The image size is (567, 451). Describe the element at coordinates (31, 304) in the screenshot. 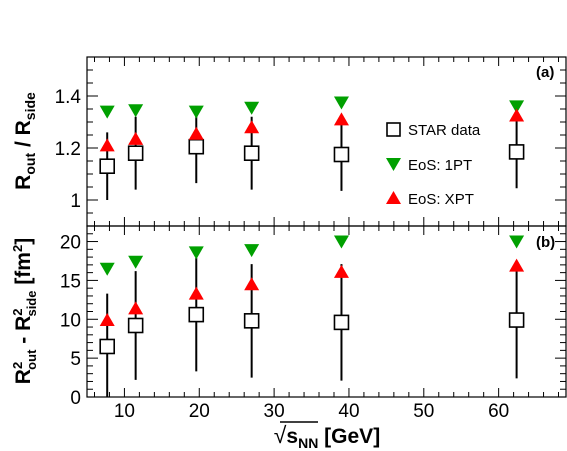

I see `panel-b-ylabel-sub2: side` at that location.